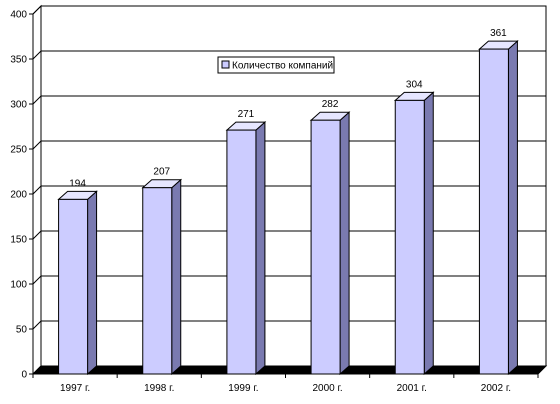 This screenshot has width=560, height=404. I want to click on y-tick-label: 400, so click(18, 15).